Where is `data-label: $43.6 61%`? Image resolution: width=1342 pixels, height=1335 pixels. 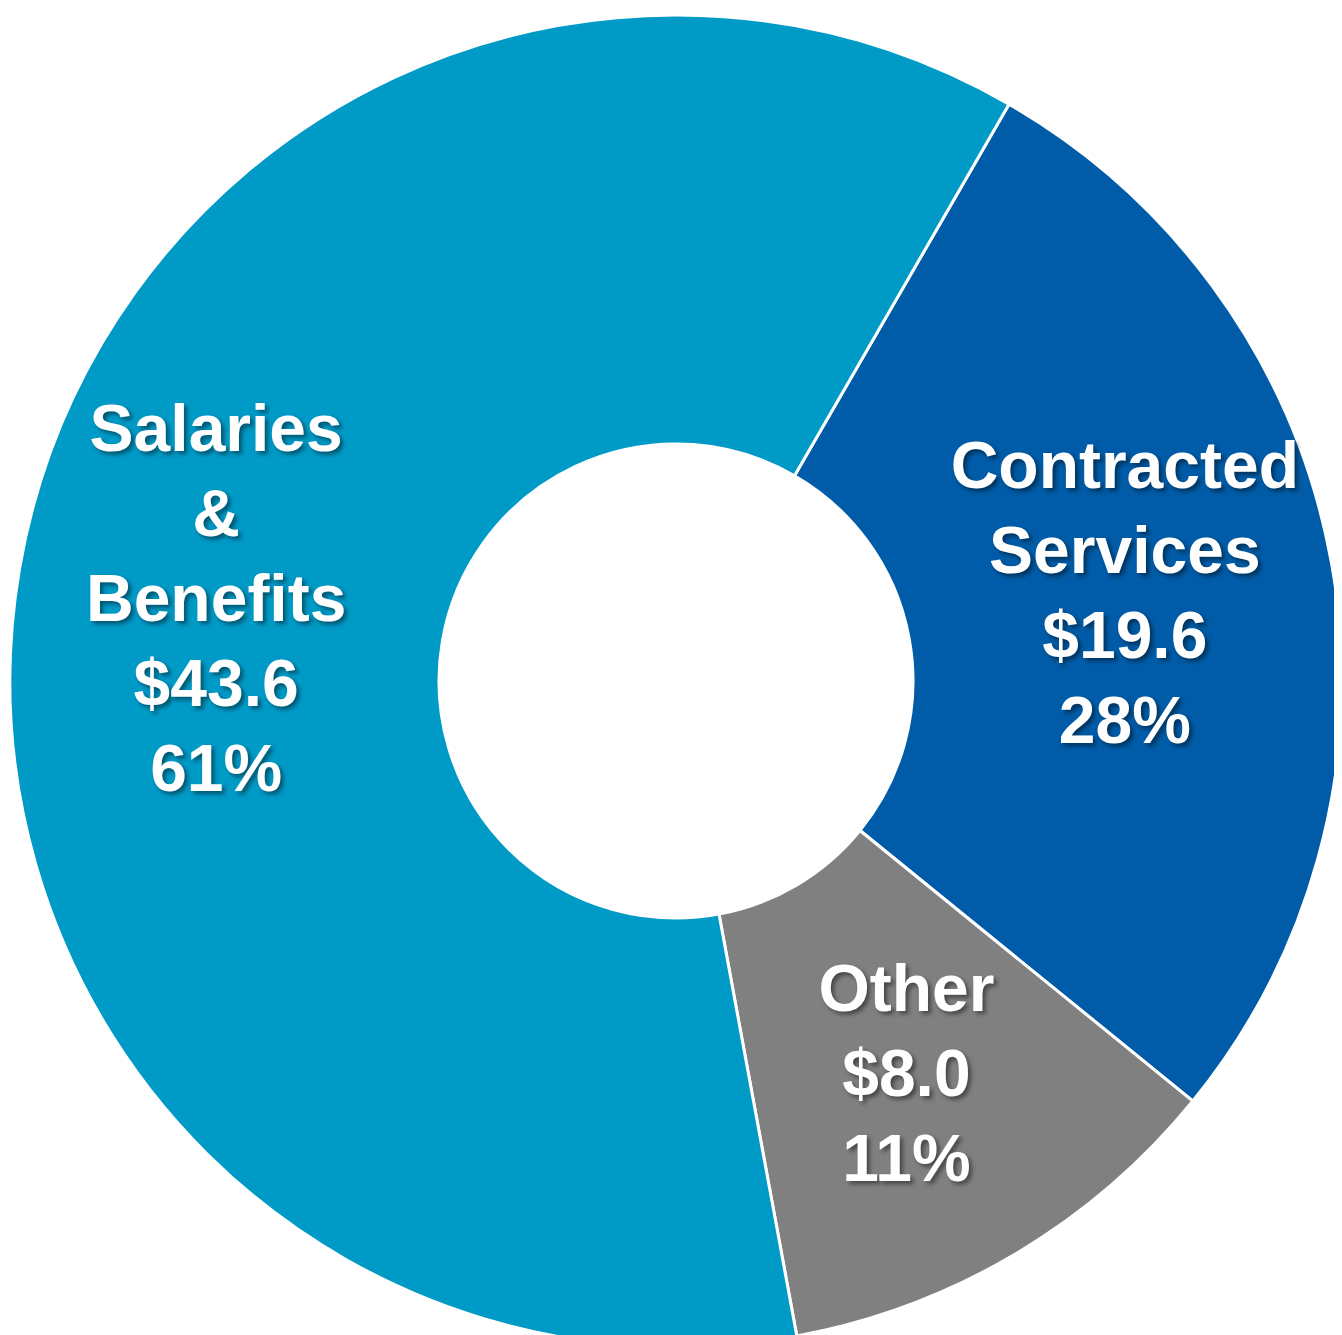
data-label: $43.6 61% is located at coordinates (216, 725).